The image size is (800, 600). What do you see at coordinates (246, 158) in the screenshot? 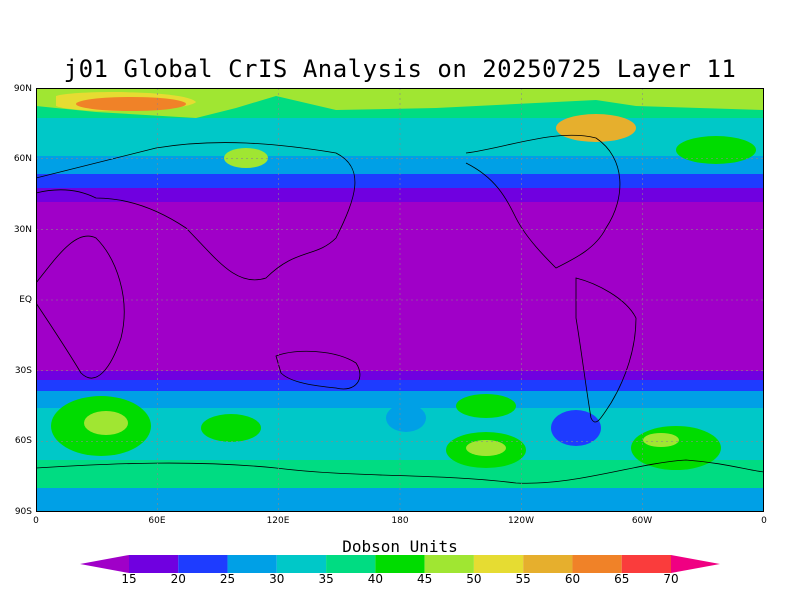
I see `north-siberia-green` at bounding box center [246, 158].